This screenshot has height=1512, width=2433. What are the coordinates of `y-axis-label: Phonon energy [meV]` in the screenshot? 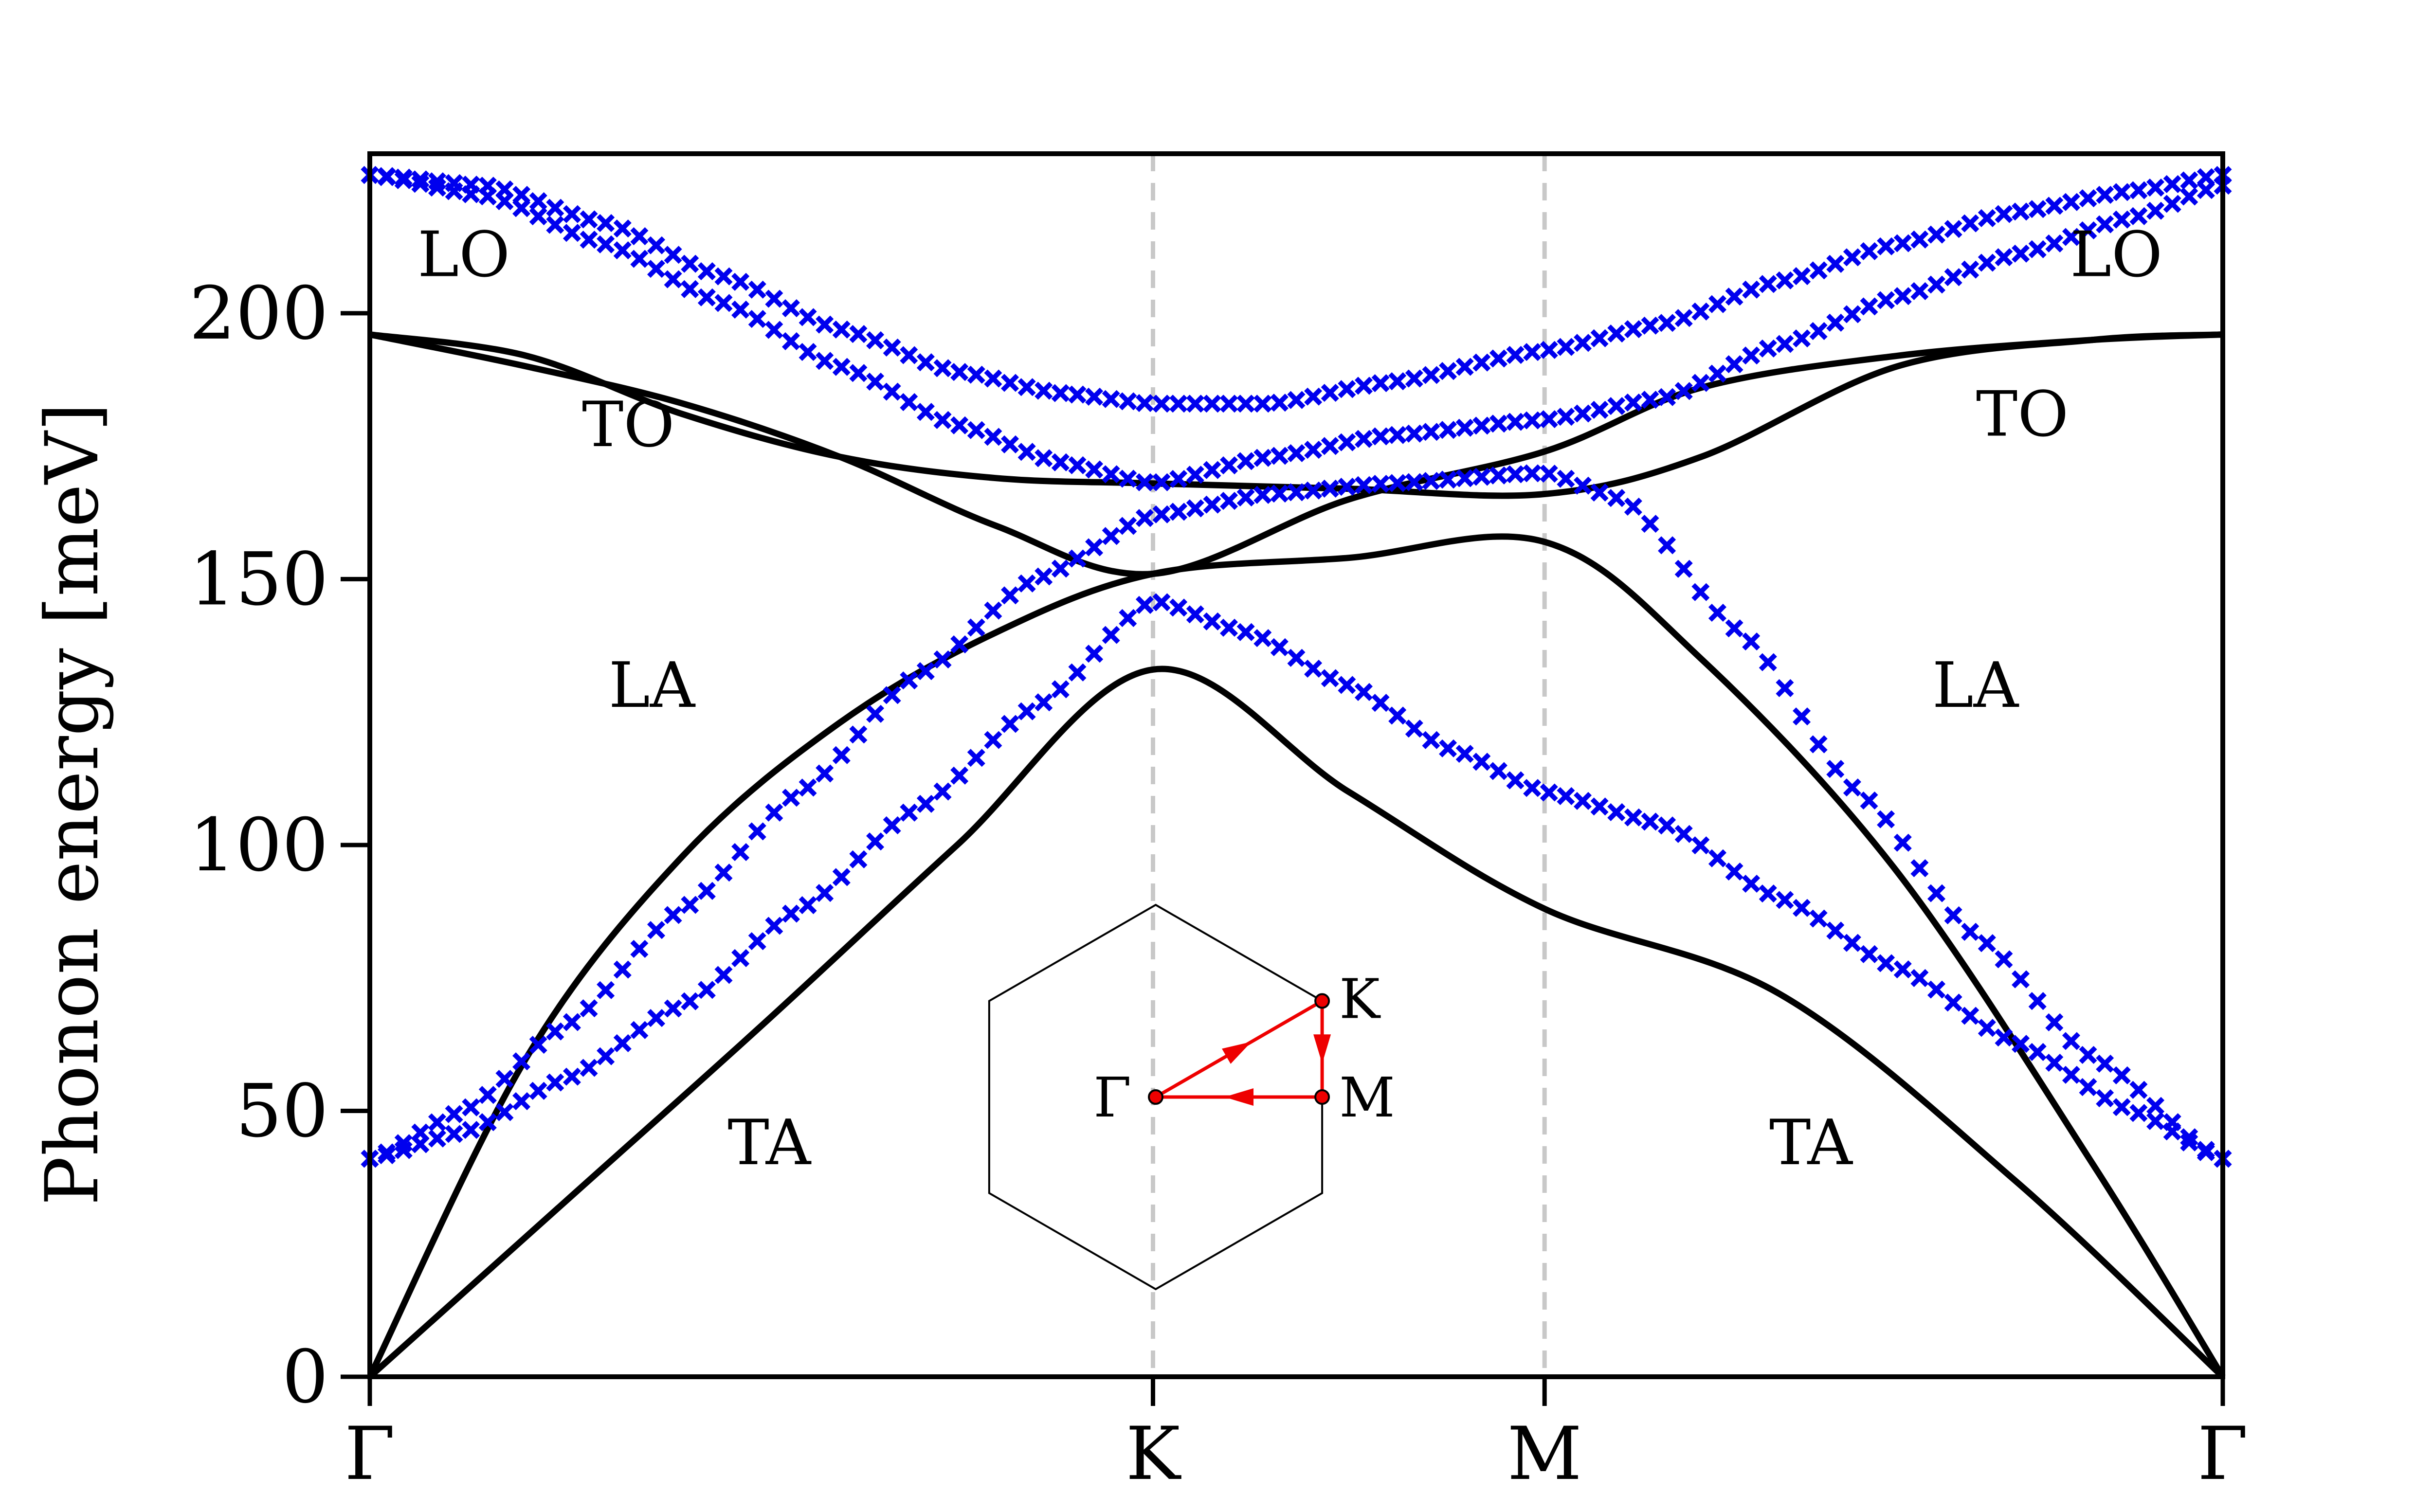 It's located at (72, 804).